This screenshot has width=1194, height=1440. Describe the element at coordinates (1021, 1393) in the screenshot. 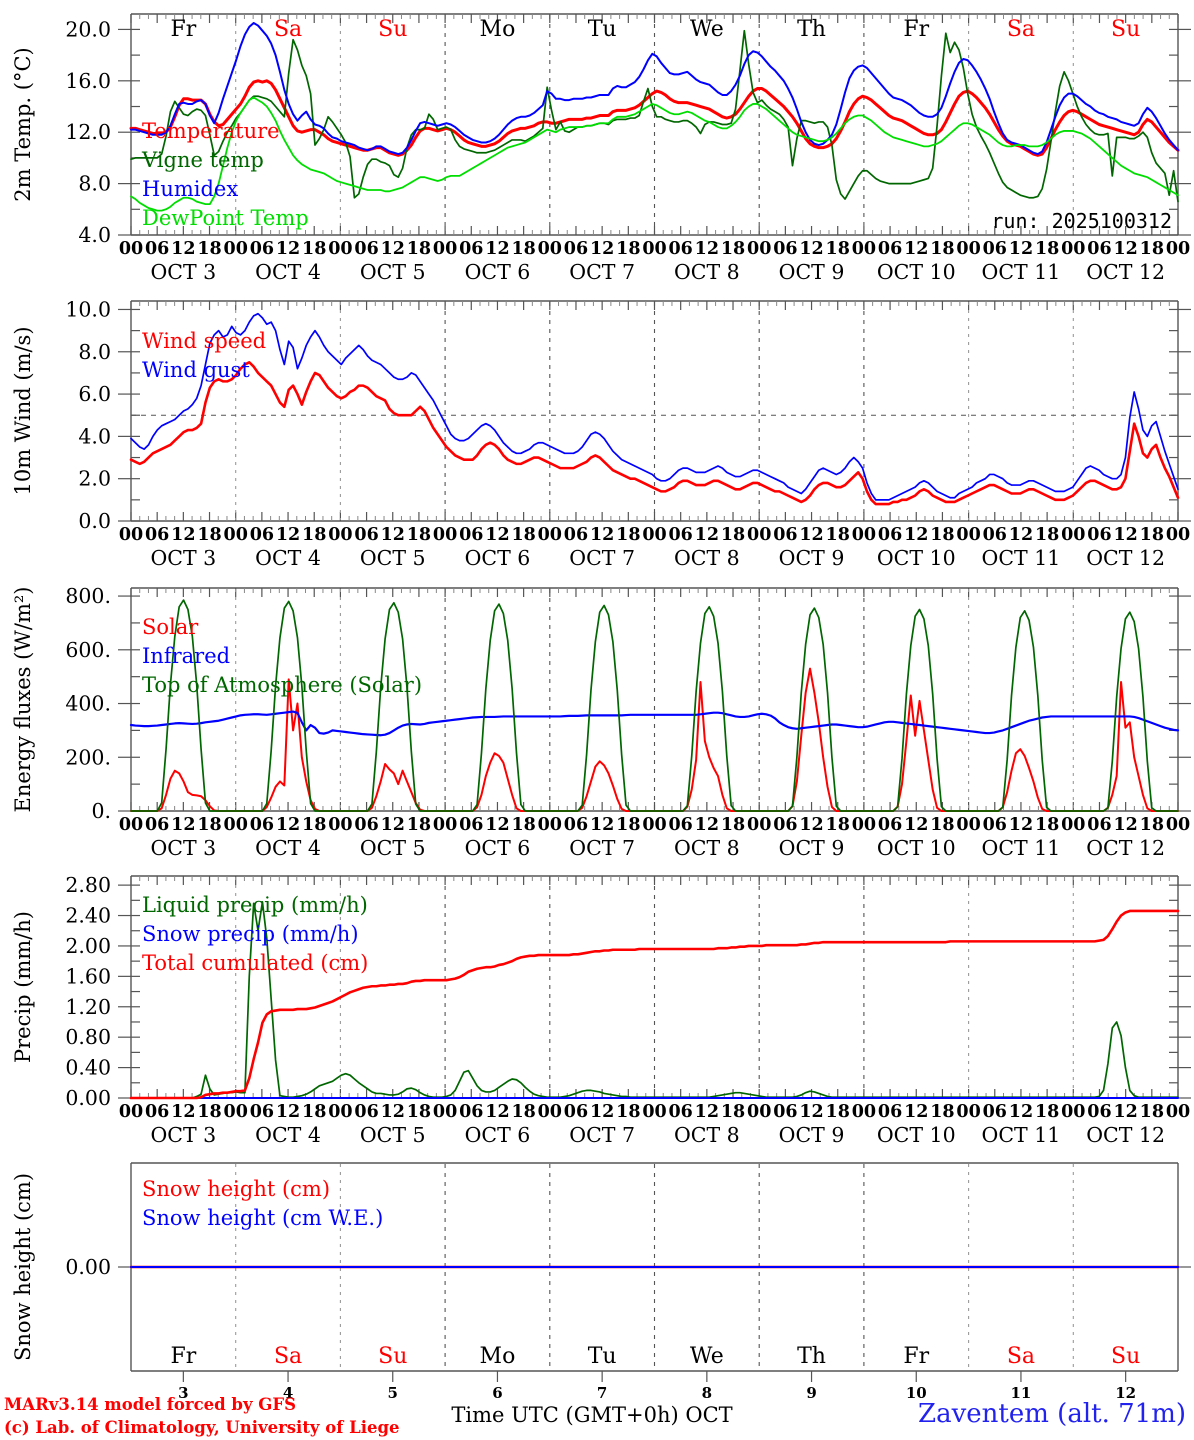

I see `day-number-label: 11` at that location.